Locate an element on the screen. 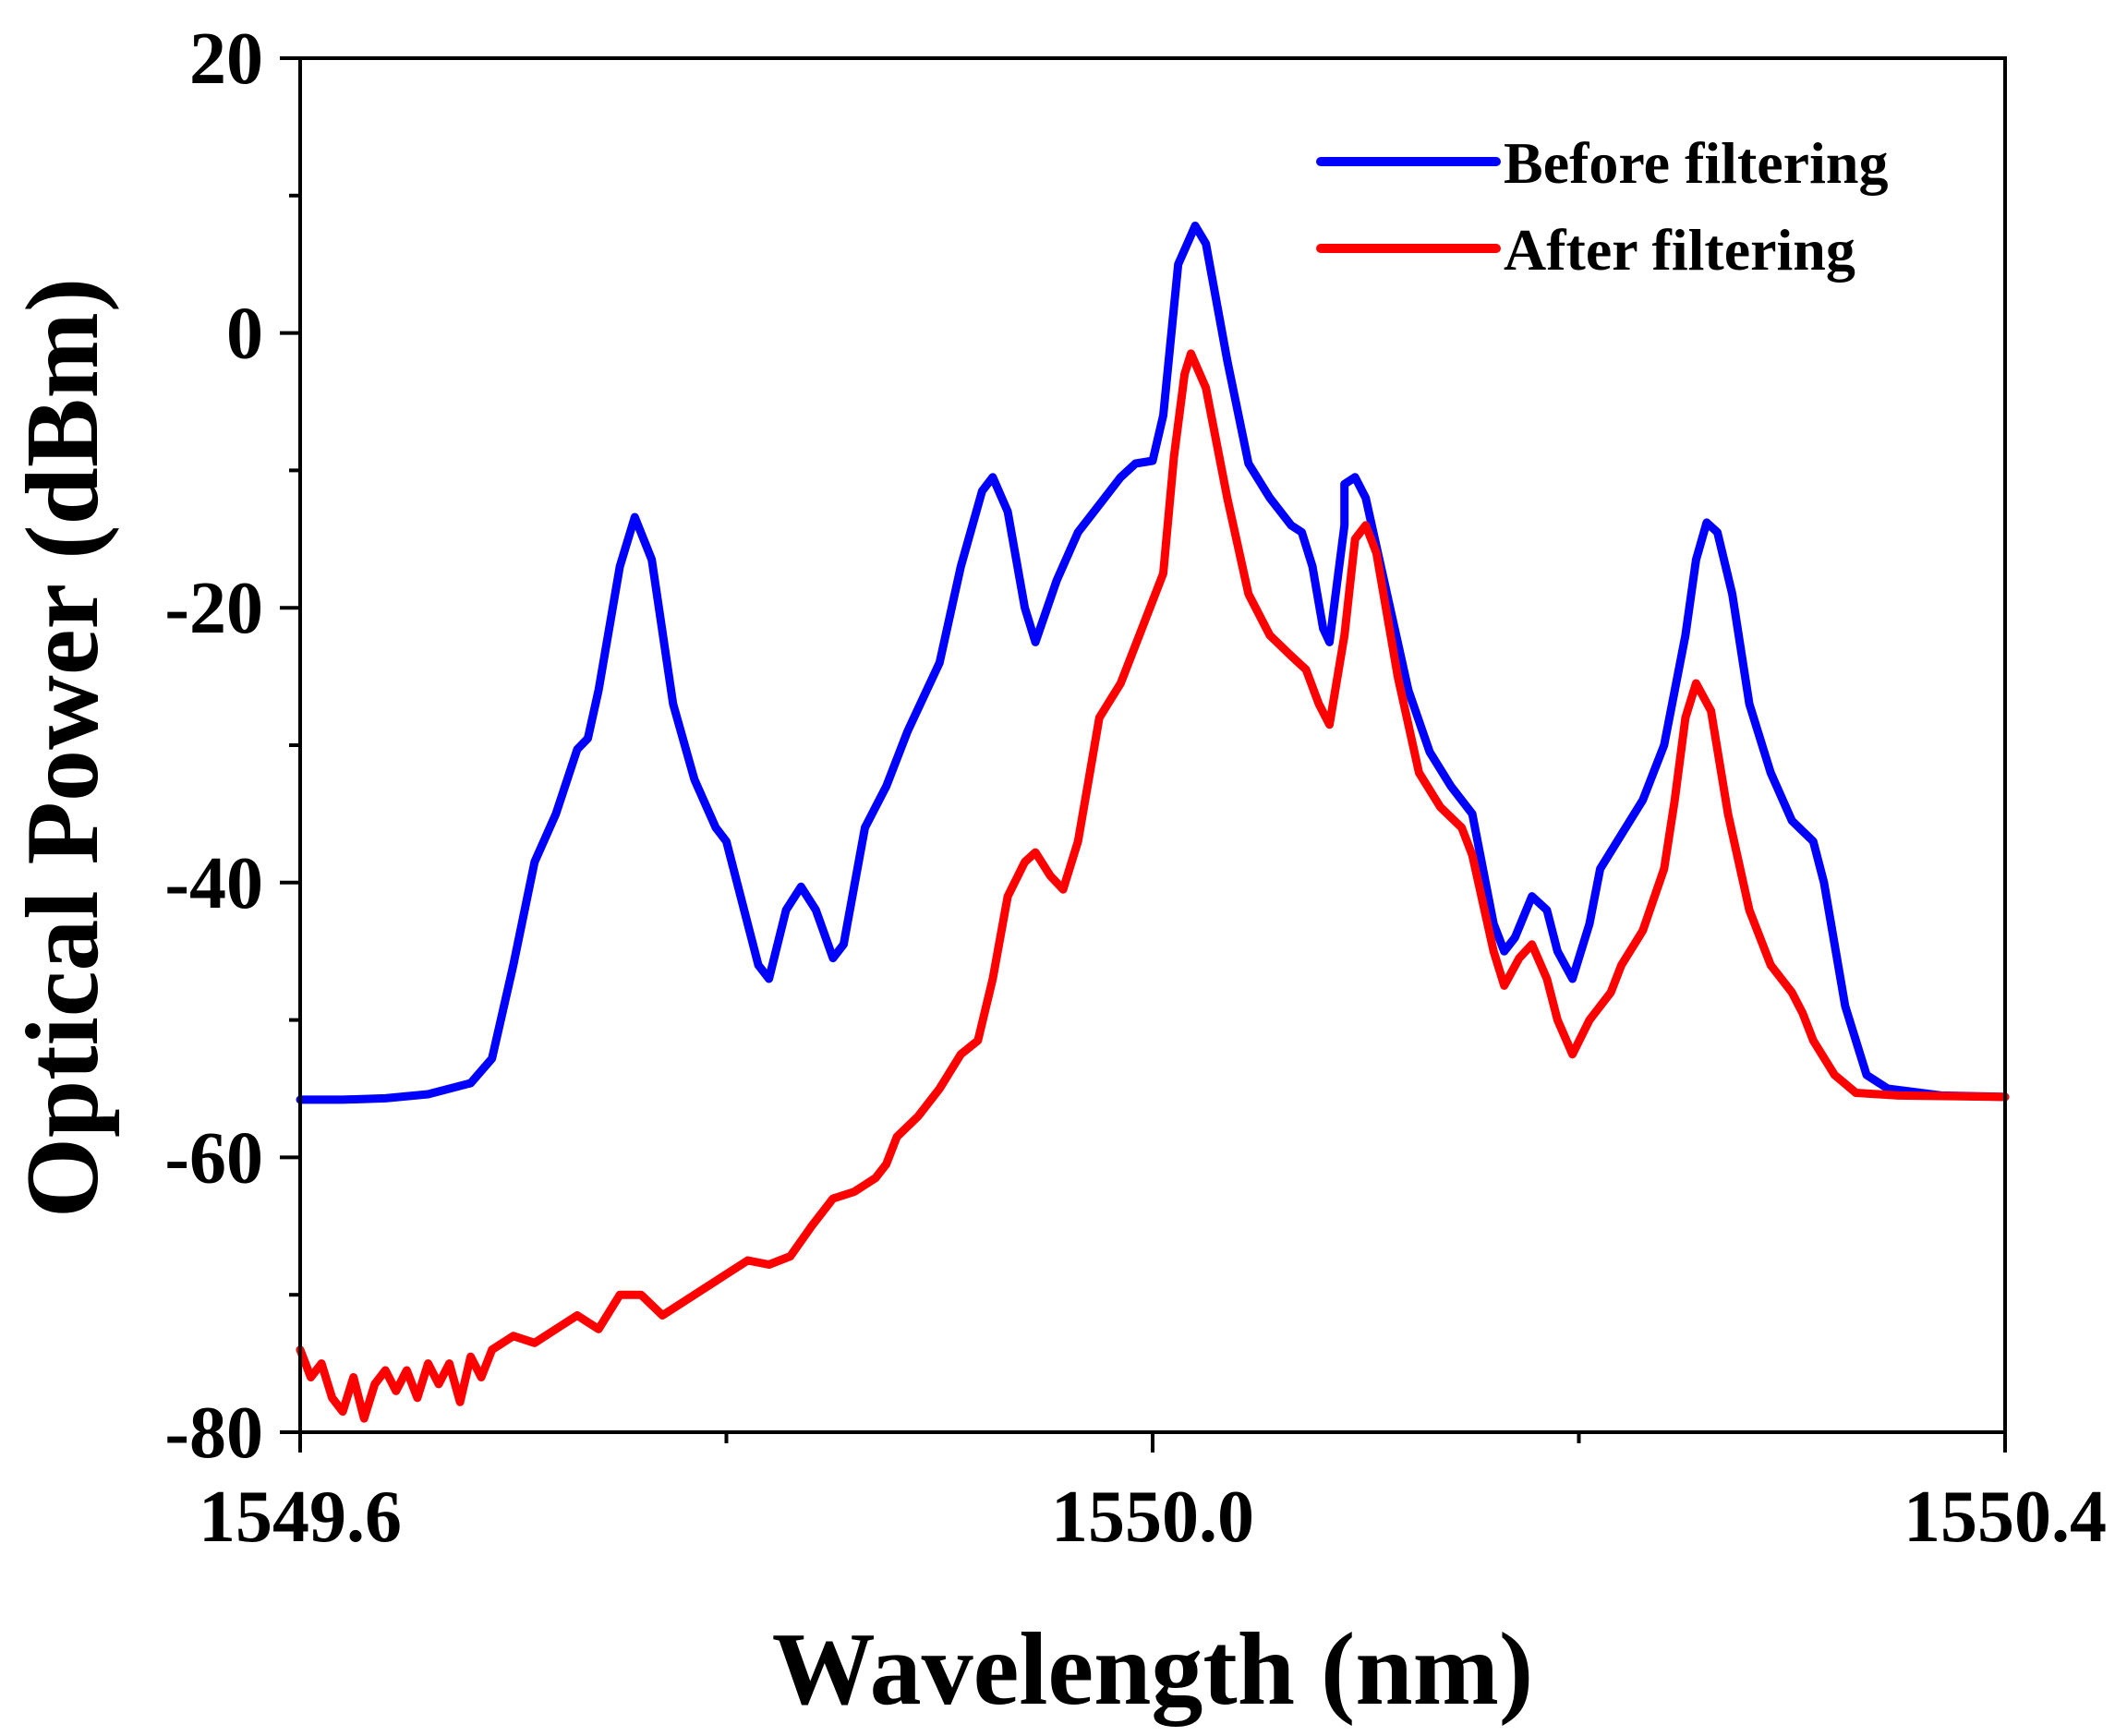 The image size is (2127, 1736). legend-label-after: After filtering is located at coordinates (1679, 250).